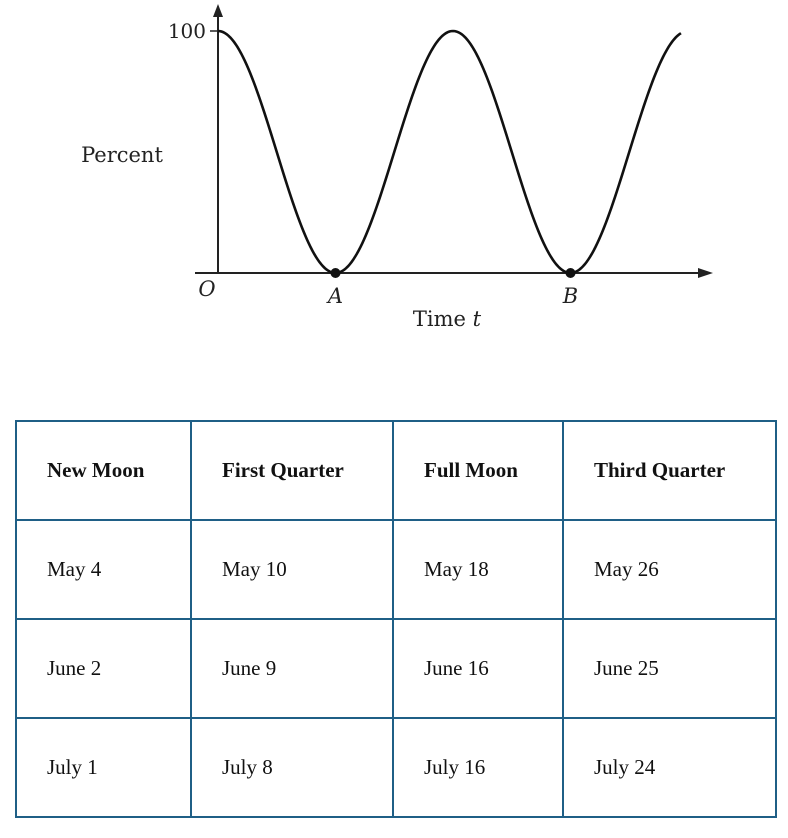 This screenshot has width=788, height=838. I want to click on point-a-marker, so click(335, 273).